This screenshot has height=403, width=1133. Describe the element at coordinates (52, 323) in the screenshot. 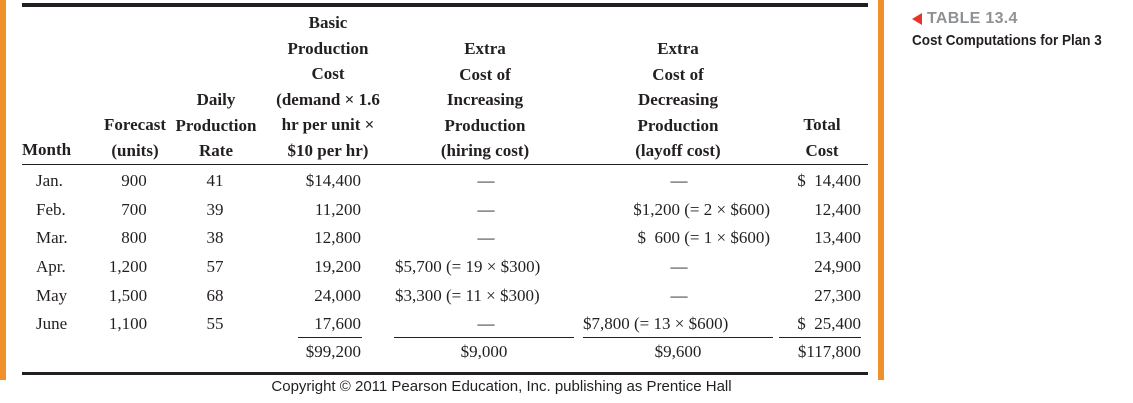

I see `cell-month: June` at that location.